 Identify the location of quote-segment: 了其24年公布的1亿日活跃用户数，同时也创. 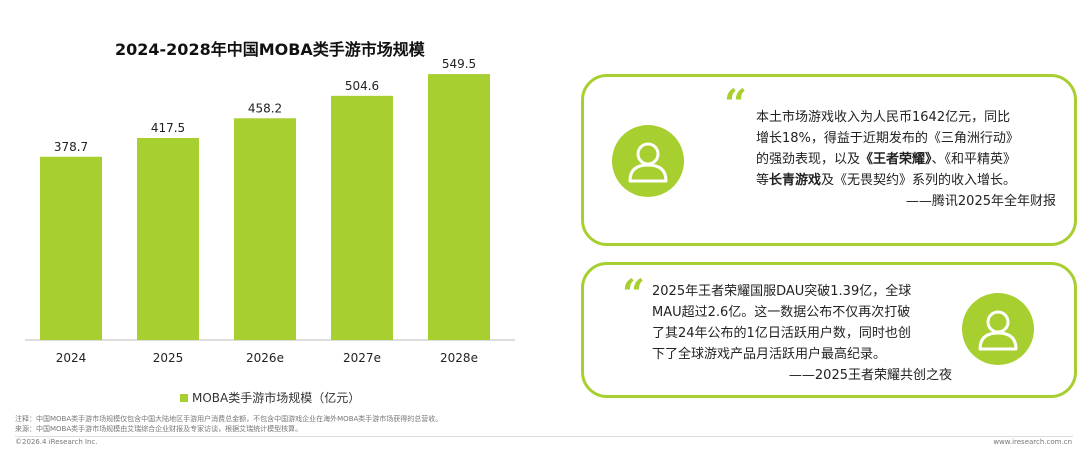
(781, 333).